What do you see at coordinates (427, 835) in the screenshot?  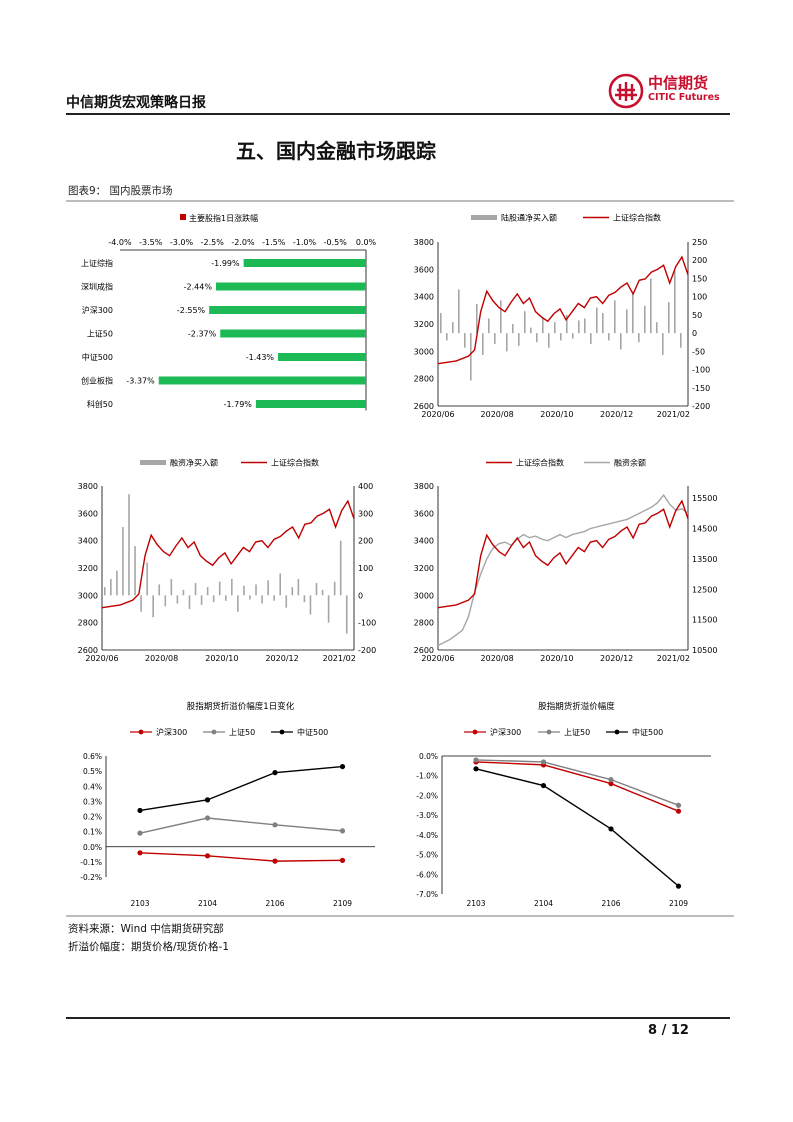 I see `y-tick-label: -4.0%` at bounding box center [427, 835].